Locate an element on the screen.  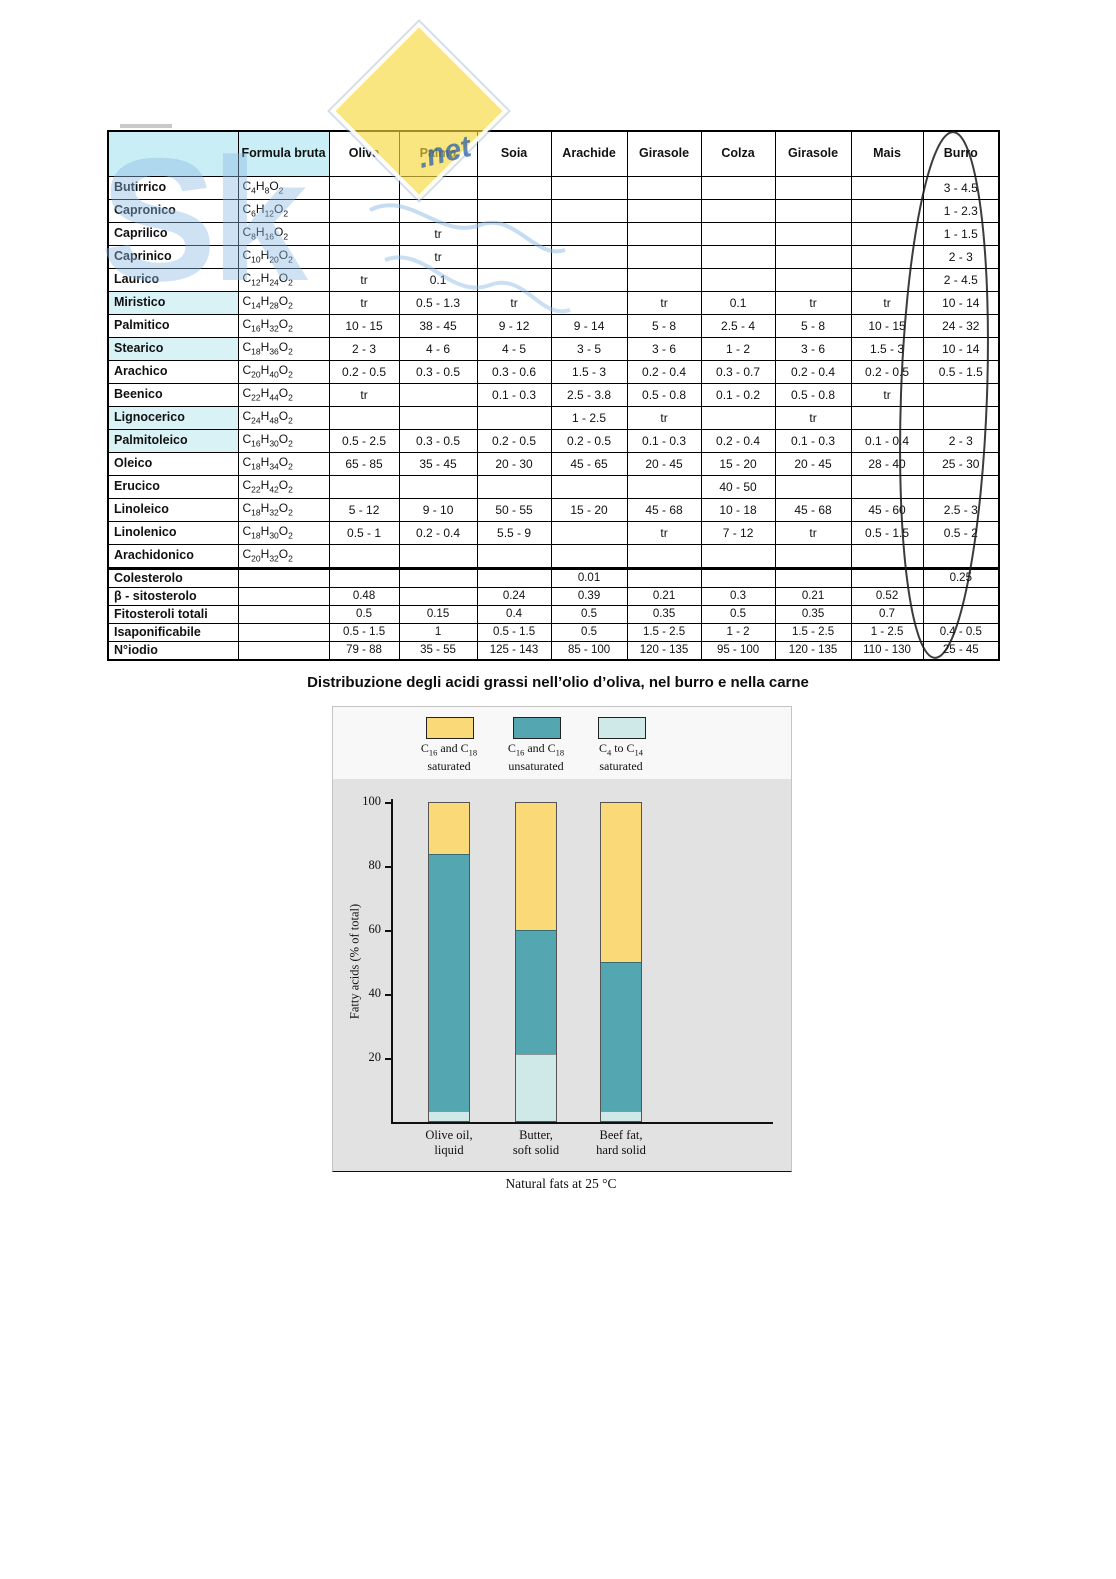
cell: 0.7 is located at coordinates (887, 614).